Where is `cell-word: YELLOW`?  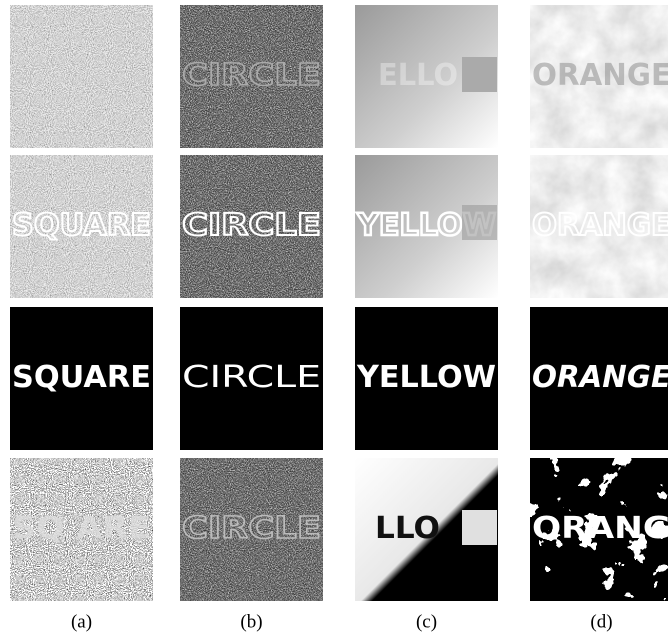
cell-word: YELLOW is located at coordinates (426, 377).